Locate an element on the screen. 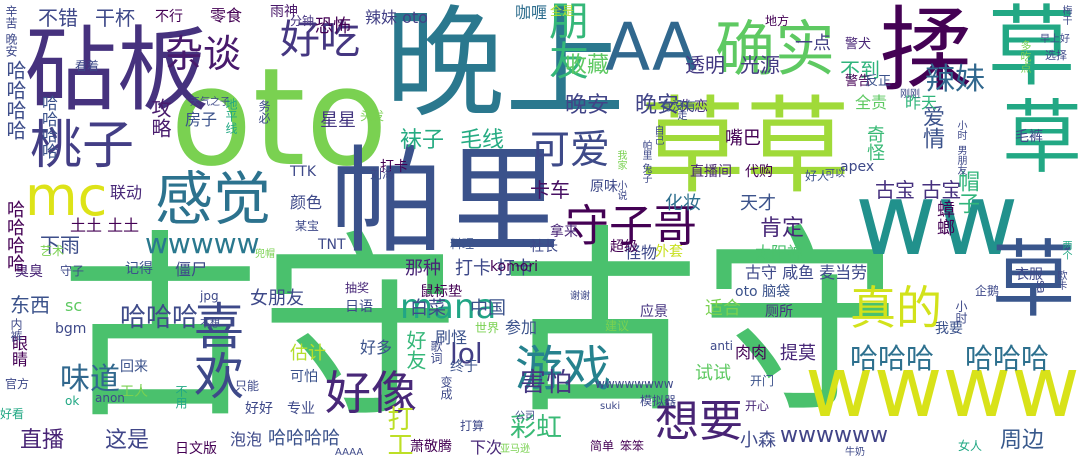 The height and width of the screenshot is (463, 1080). word: 草草 is located at coordinates (745, 147).